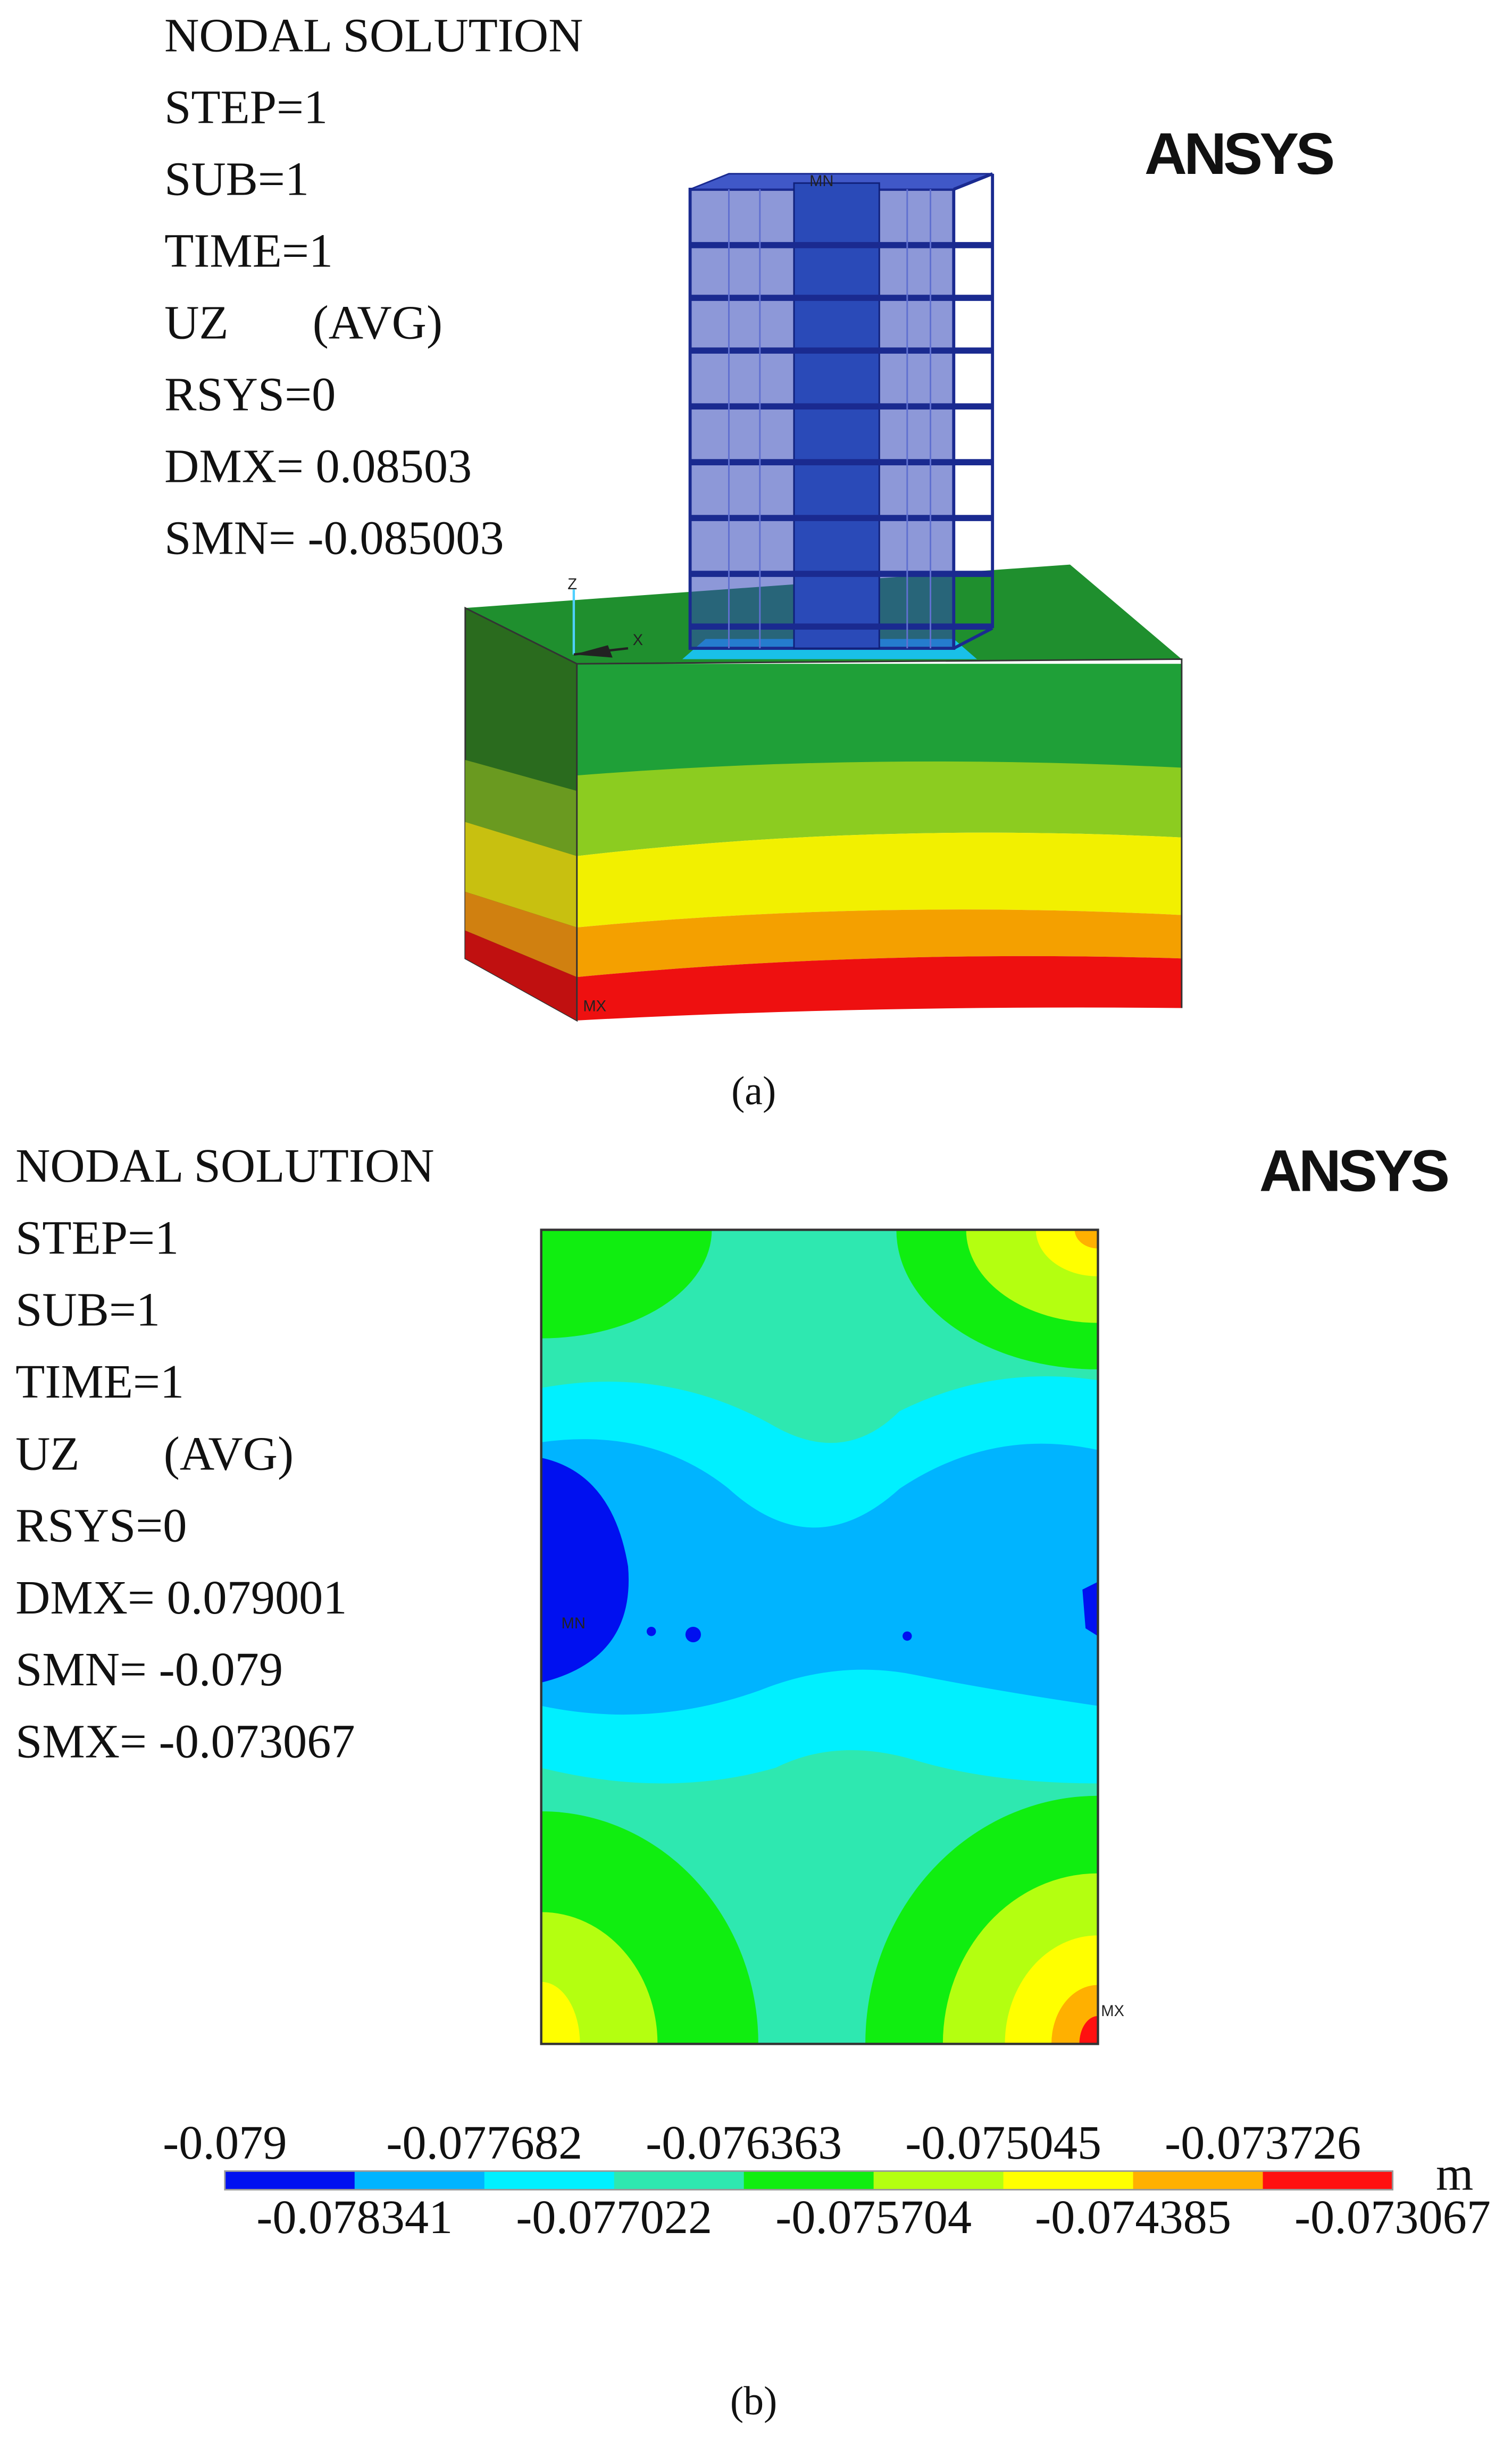  What do you see at coordinates (982, 1919) in the screenshot?
I see `corner-bottom-right` at bounding box center [982, 1919].